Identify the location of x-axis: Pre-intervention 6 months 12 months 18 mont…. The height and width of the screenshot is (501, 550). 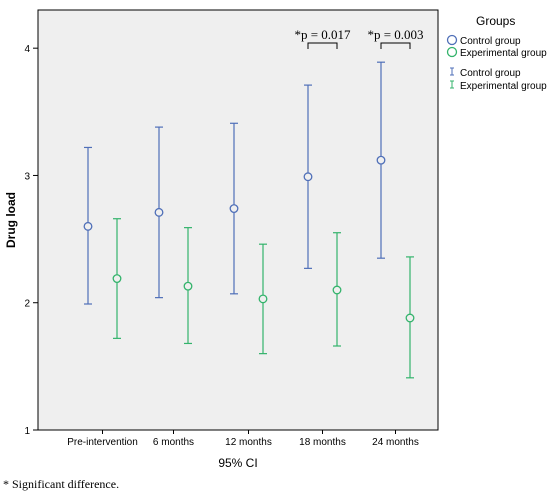
(243, 439).